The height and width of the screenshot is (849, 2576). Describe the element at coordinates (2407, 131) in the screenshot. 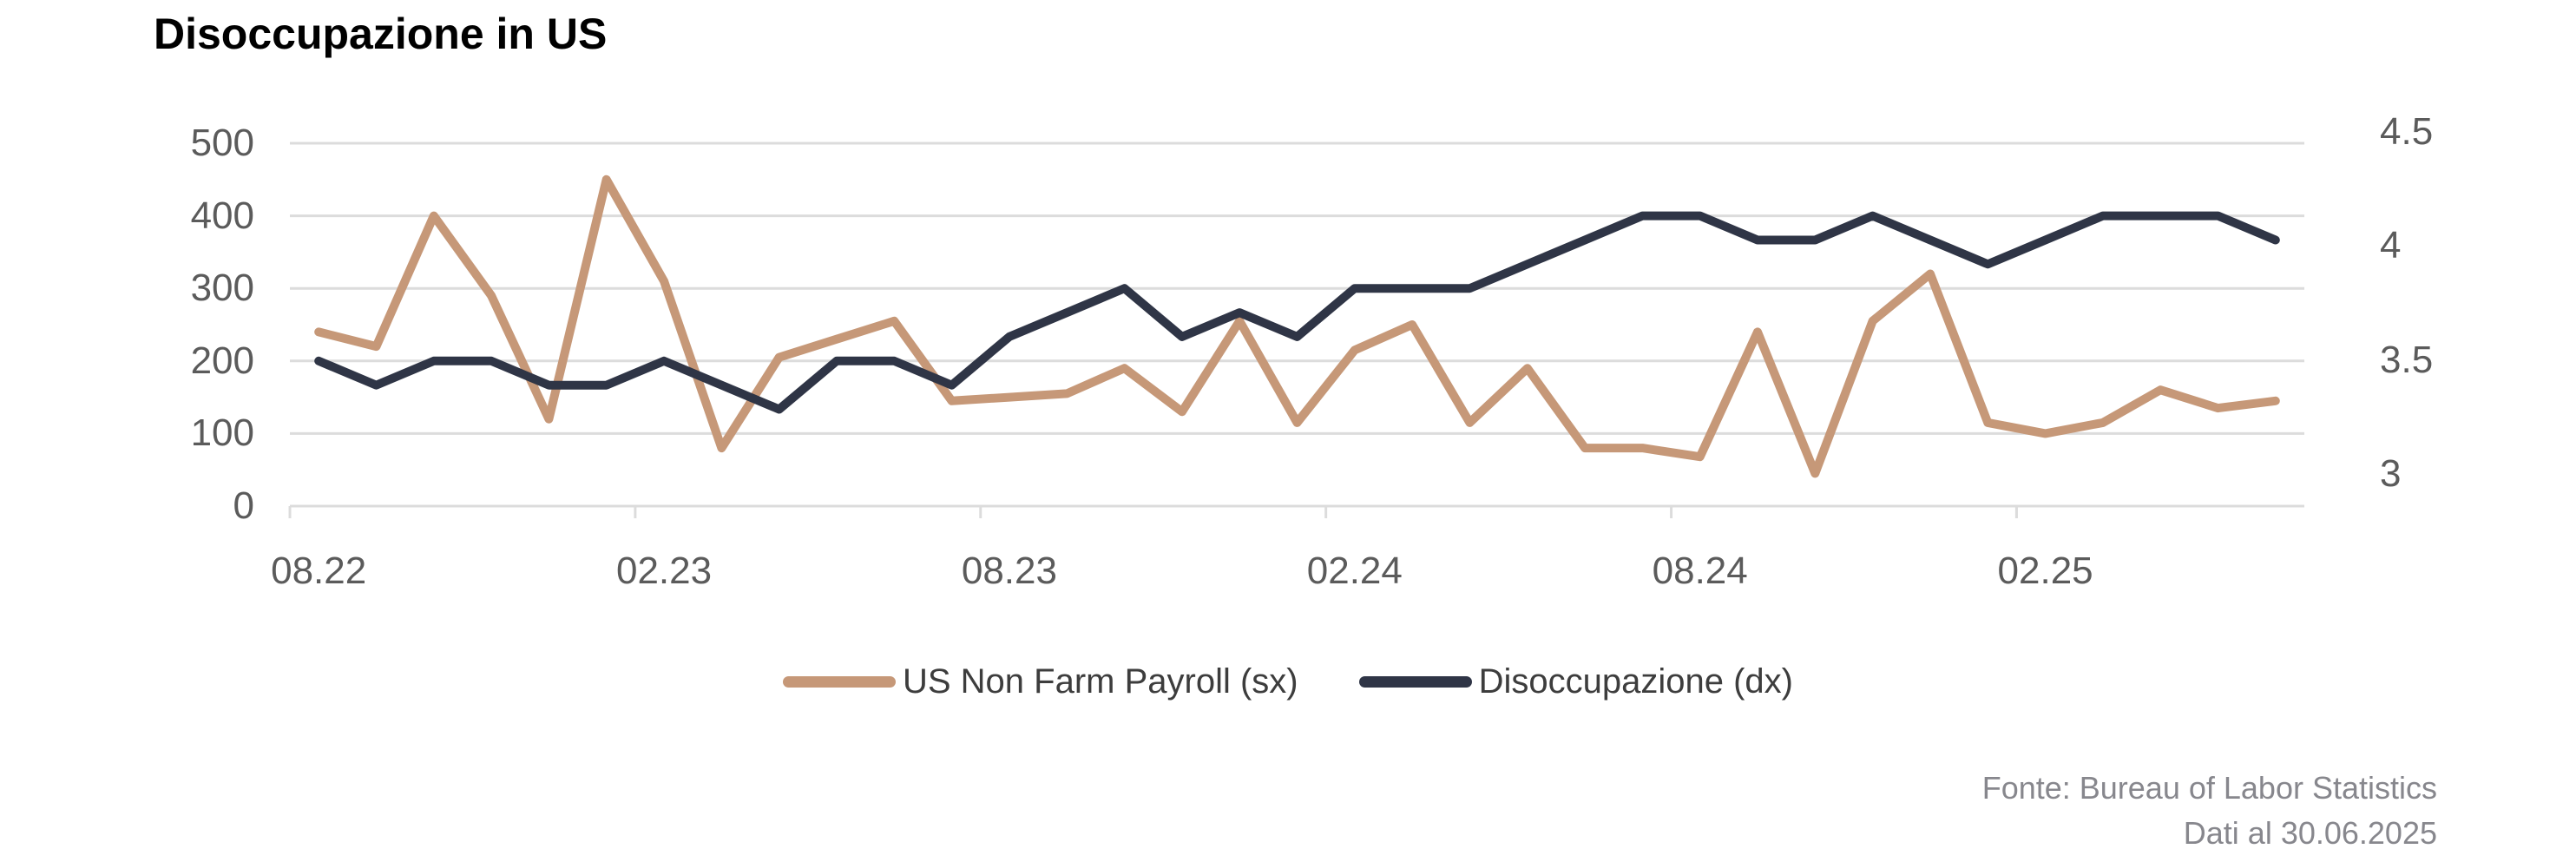

I see `y-axis-right-label: 4.5` at that location.